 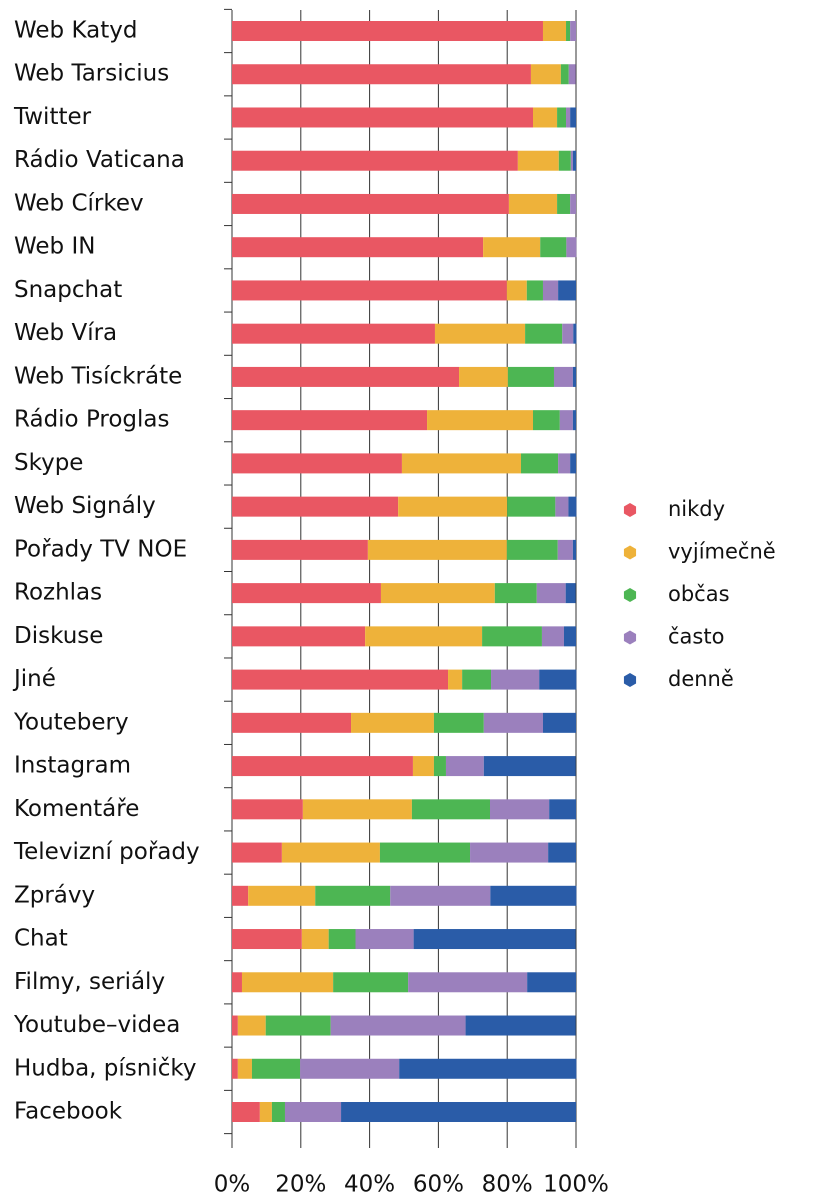 I want to click on category-label: Instagram, so click(x=72, y=766).